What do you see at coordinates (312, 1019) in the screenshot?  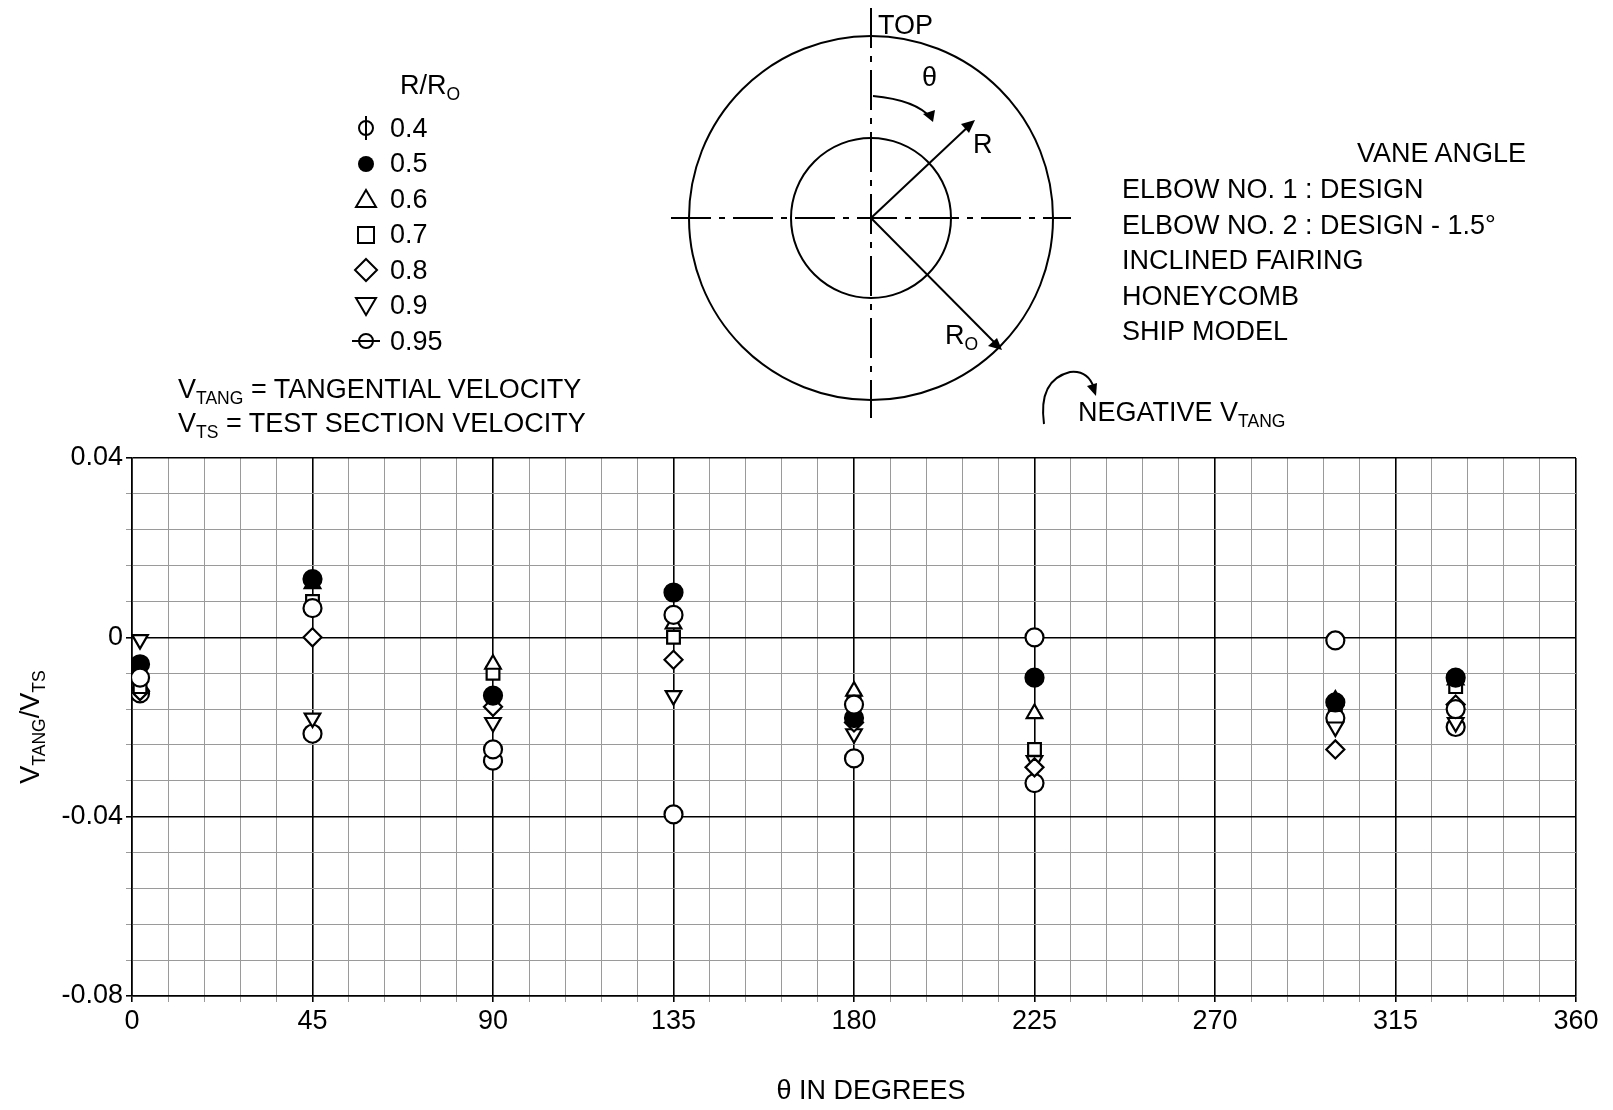 I see `x-tick-label: 45` at bounding box center [312, 1019].